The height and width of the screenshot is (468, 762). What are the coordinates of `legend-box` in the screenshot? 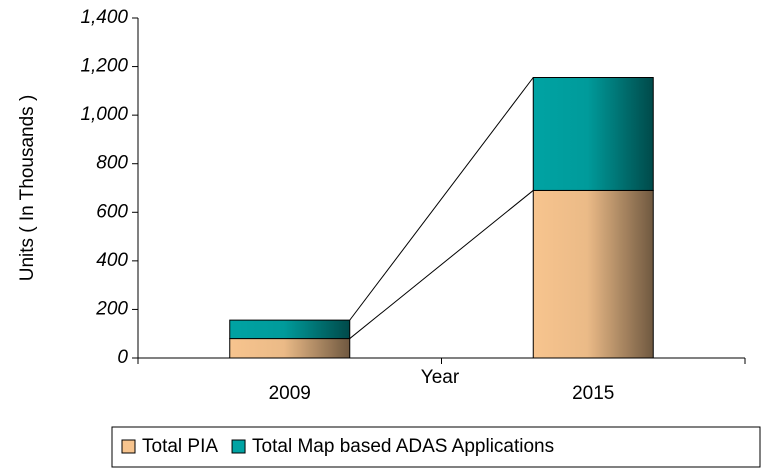 It's located at (436, 447).